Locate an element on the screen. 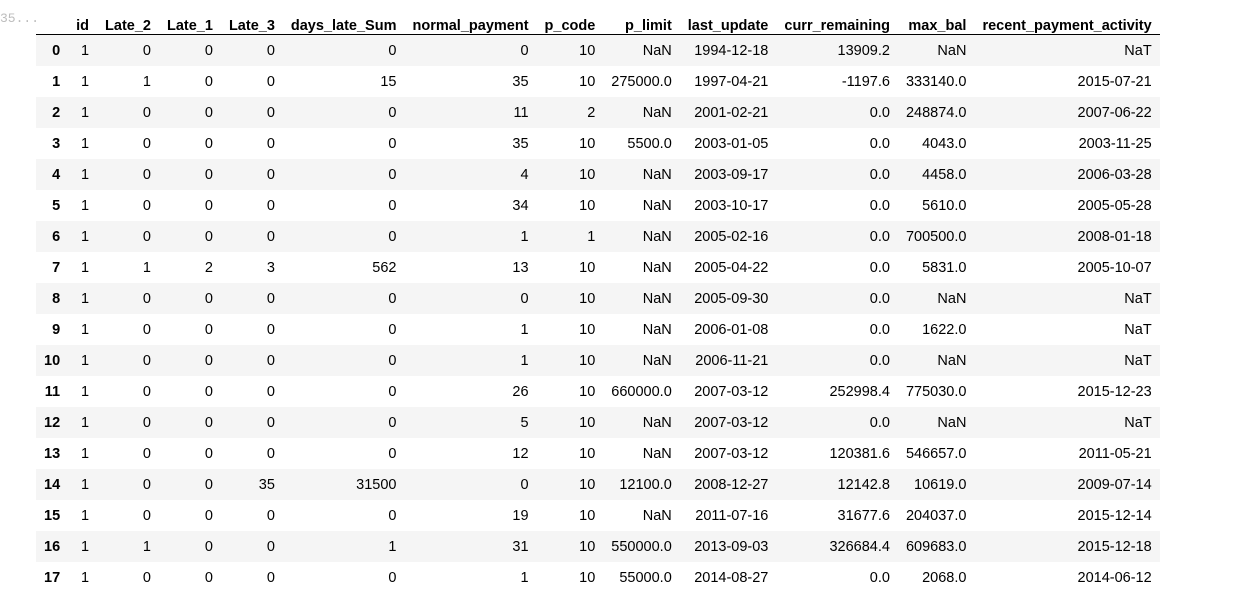 The image size is (1234, 602). table-cell: 2006-03-28 is located at coordinates (1114, 174).